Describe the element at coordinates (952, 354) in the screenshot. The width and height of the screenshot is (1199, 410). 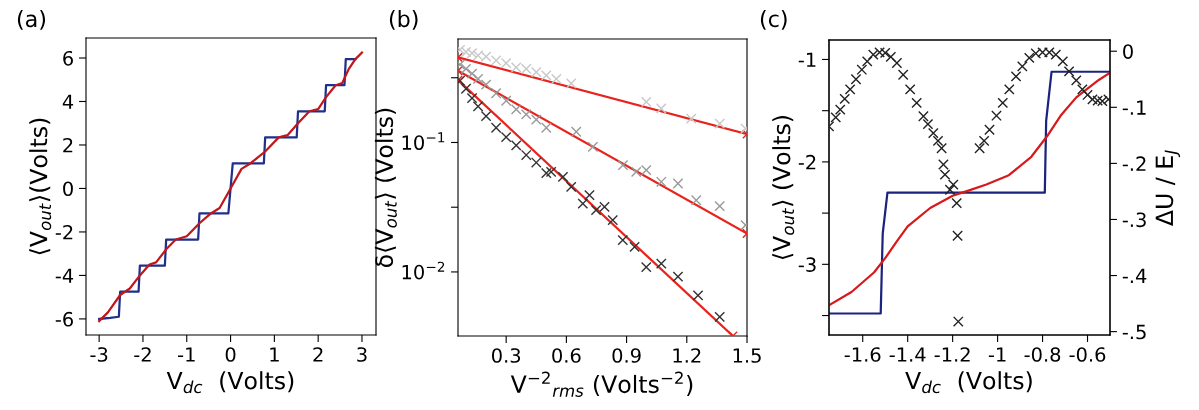
I see `x-tick-label: -1.2` at that location.